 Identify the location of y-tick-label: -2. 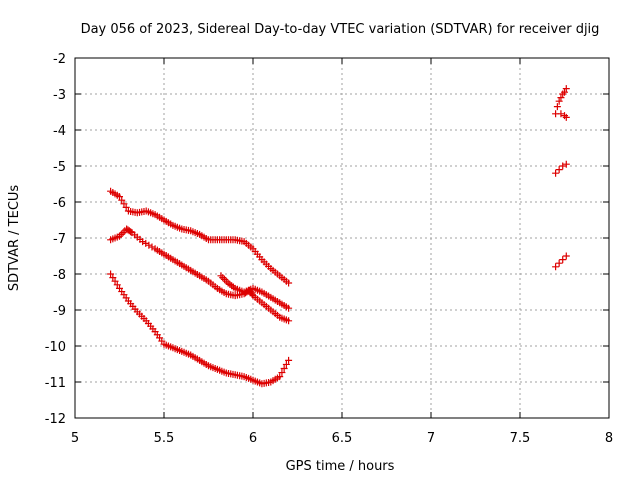
(59, 59).